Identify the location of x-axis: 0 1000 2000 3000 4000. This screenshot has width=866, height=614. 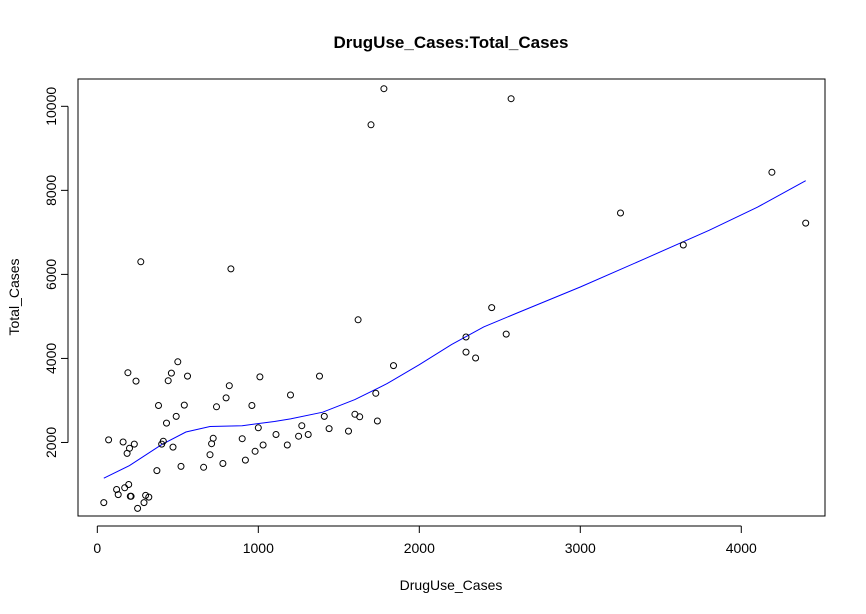
(425, 540).